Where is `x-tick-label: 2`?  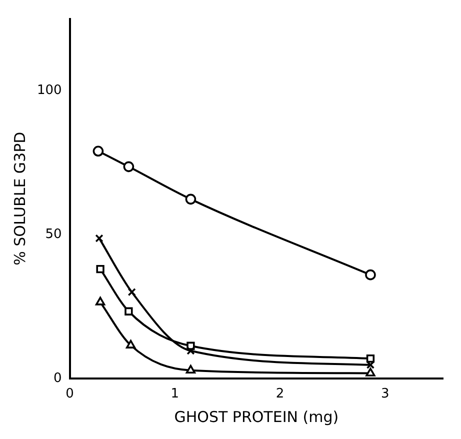 x-tick-label: 2 is located at coordinates (280, 394).